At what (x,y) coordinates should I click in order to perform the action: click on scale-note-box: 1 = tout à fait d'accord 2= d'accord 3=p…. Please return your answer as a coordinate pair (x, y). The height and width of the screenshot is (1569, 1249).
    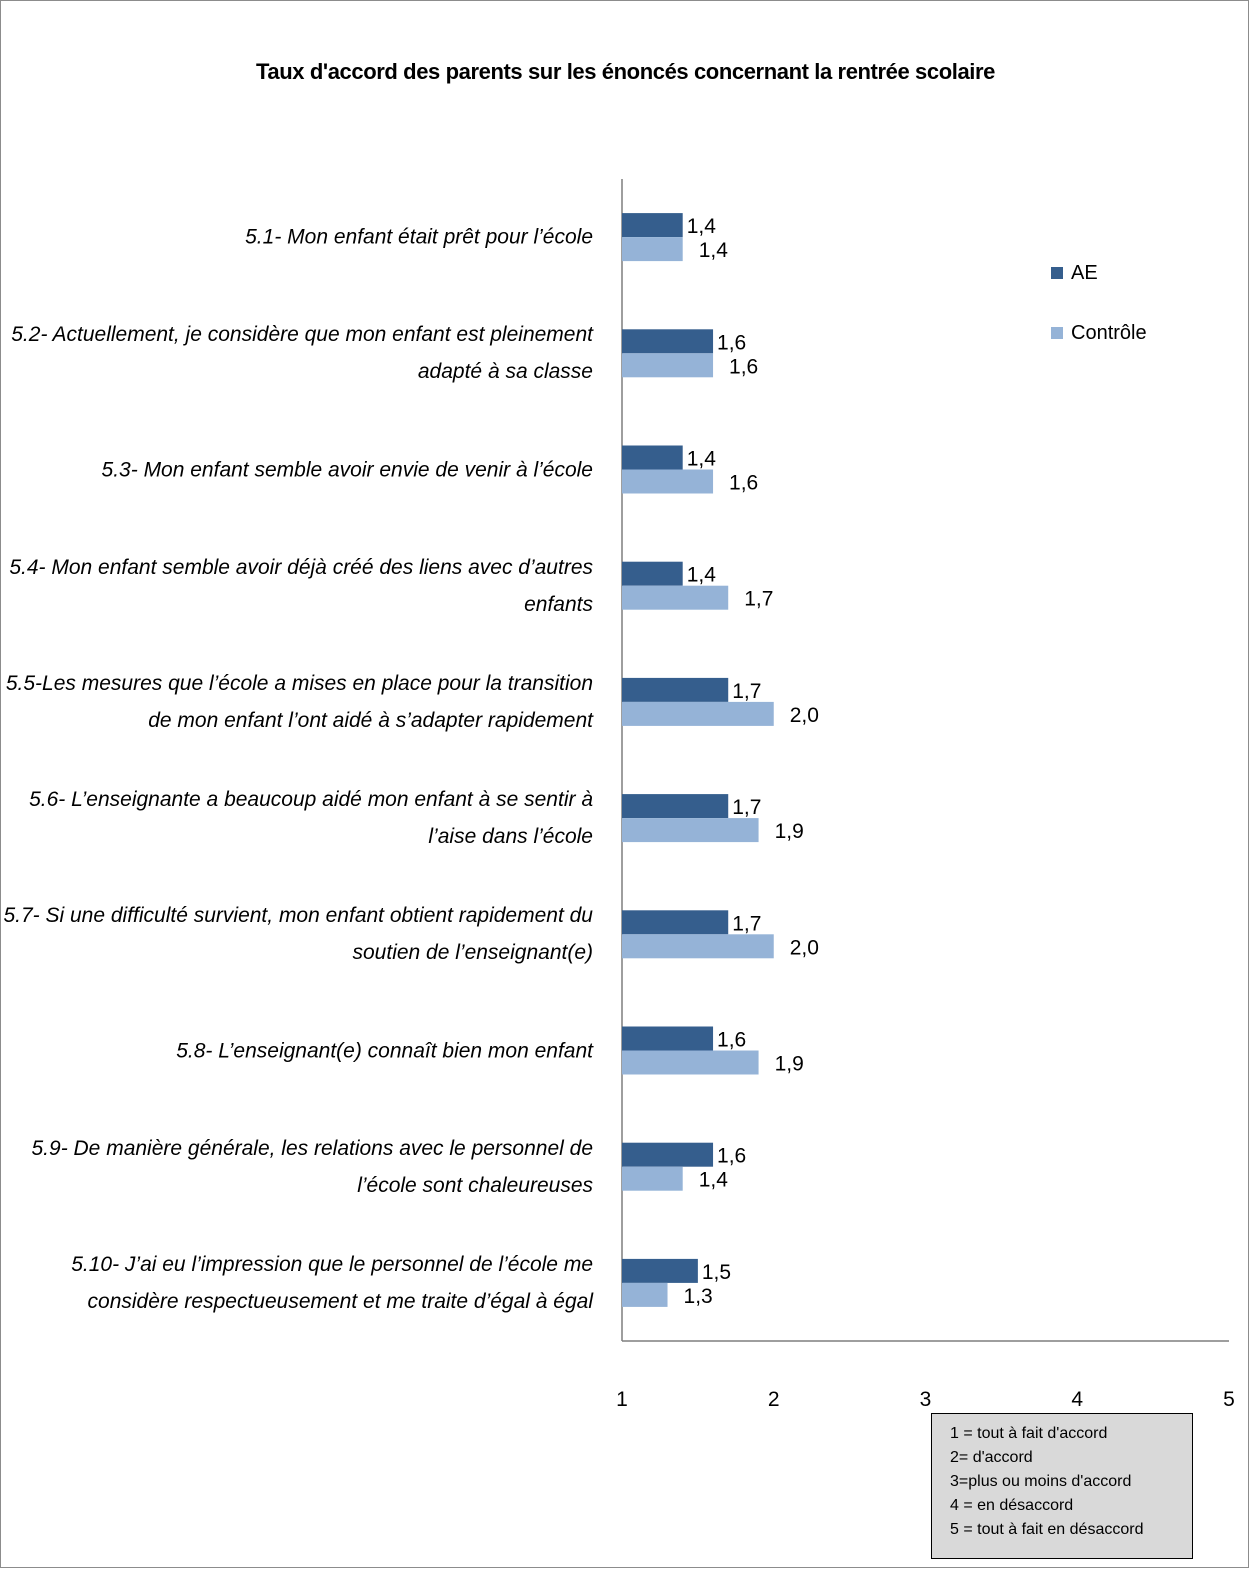
    Looking at the image, I should click on (1062, 1486).